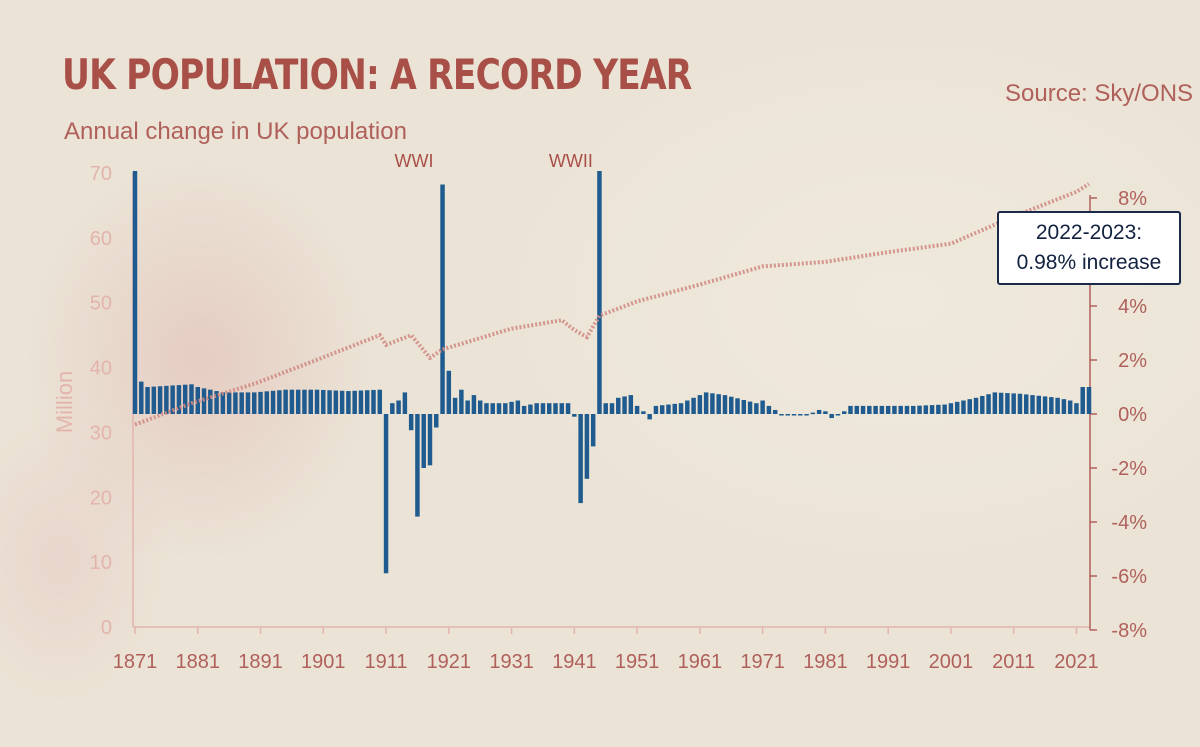 This screenshot has width=1200, height=747. Describe the element at coordinates (135, 662) in the screenshot. I see `x-tick-label: 1871` at that location.